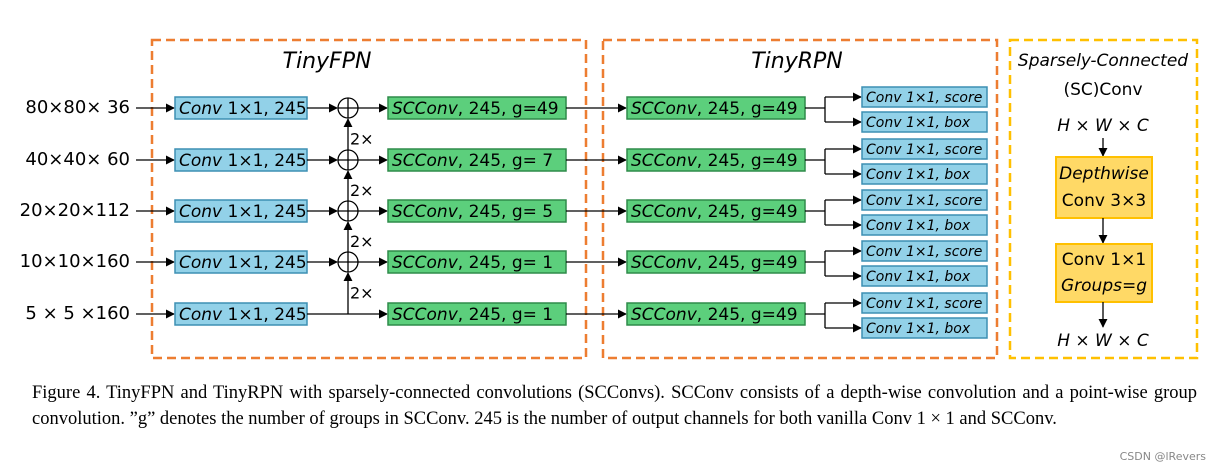 This screenshot has width=1218, height=469. I want to click on input-shape: 10×10×160, so click(75, 261).